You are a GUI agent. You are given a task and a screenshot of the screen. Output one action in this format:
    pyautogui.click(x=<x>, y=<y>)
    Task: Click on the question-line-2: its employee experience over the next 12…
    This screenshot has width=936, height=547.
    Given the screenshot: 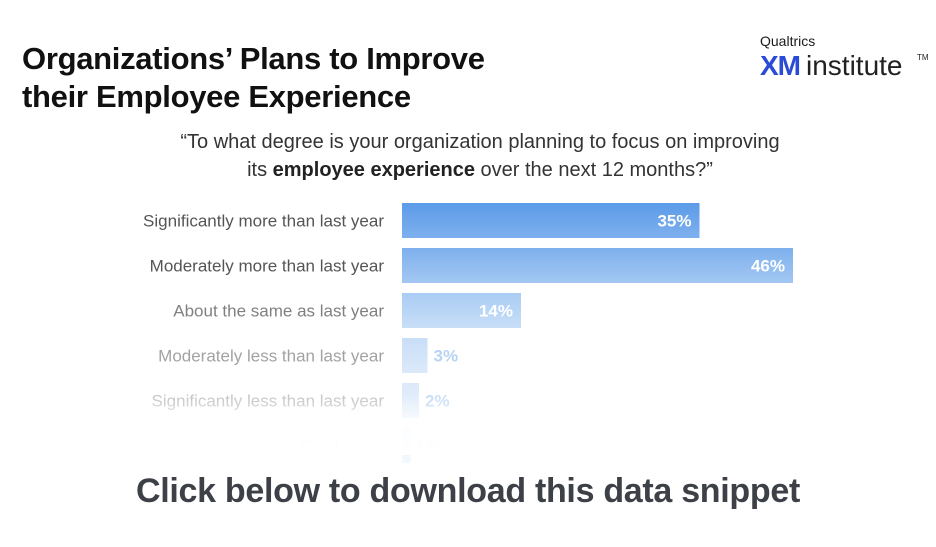 What is the action you would take?
    pyautogui.click(x=480, y=170)
    